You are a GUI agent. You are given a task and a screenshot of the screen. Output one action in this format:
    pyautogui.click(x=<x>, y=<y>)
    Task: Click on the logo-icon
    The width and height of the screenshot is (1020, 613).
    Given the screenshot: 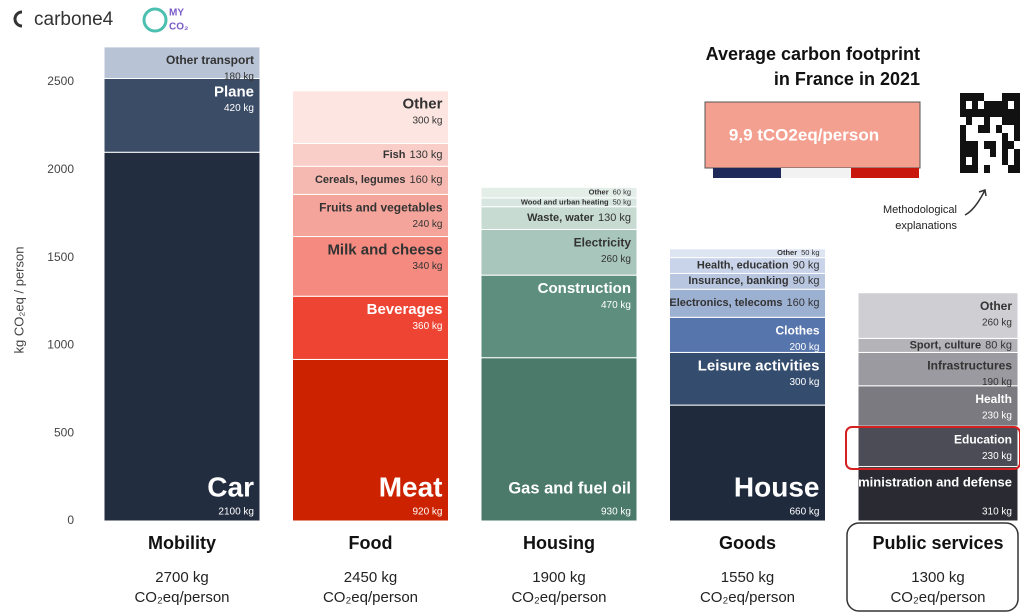 What is the action you would take?
    pyautogui.click(x=155, y=20)
    